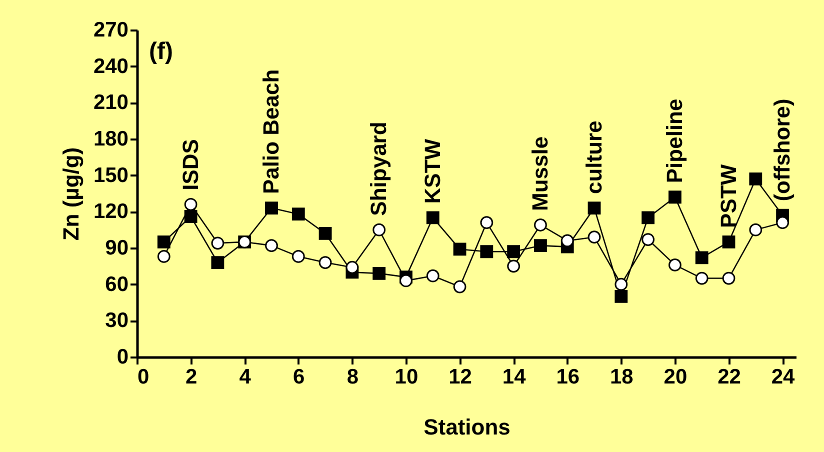 The width and height of the screenshot is (824, 452). I want to click on x-tick-label: 10, so click(406, 377).